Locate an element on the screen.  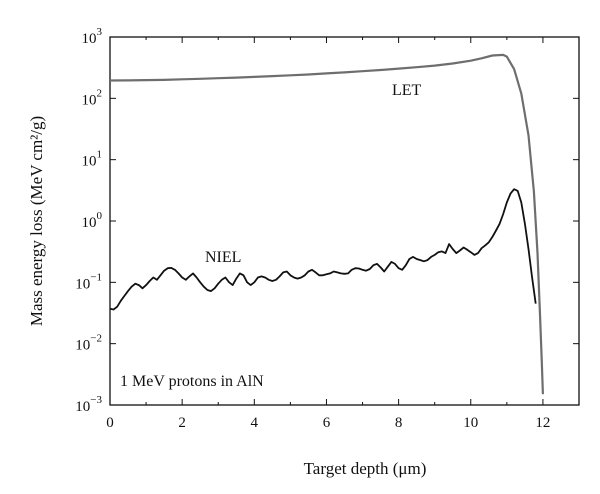
annotation-text: 1 MeV protons in AlN is located at coordinates (192, 381).